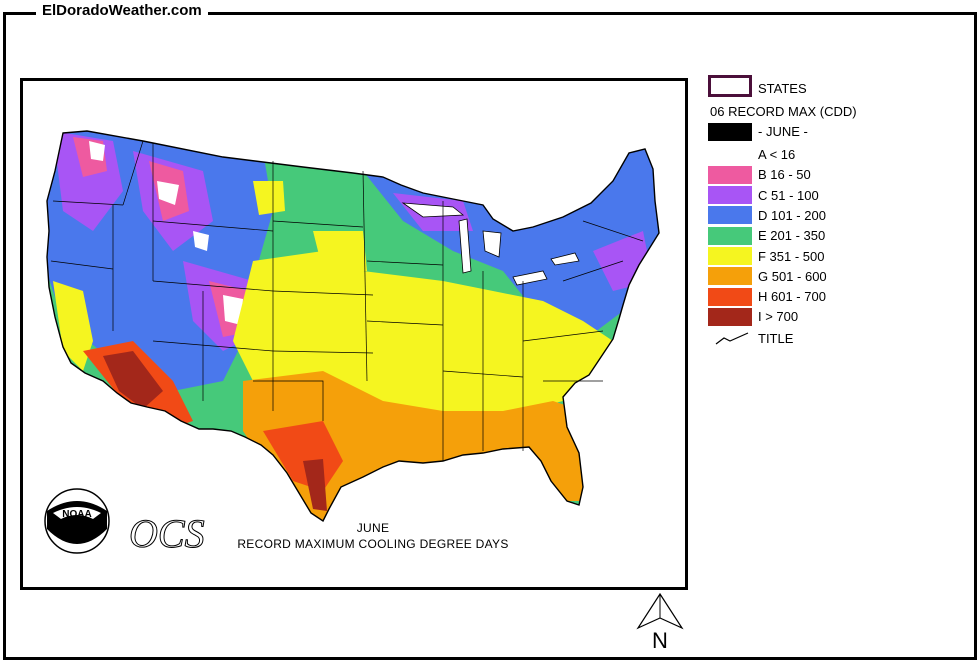  Describe the element at coordinates (76, 514) in the screenshot. I see `noaa-logo-text: NOAA` at that location.